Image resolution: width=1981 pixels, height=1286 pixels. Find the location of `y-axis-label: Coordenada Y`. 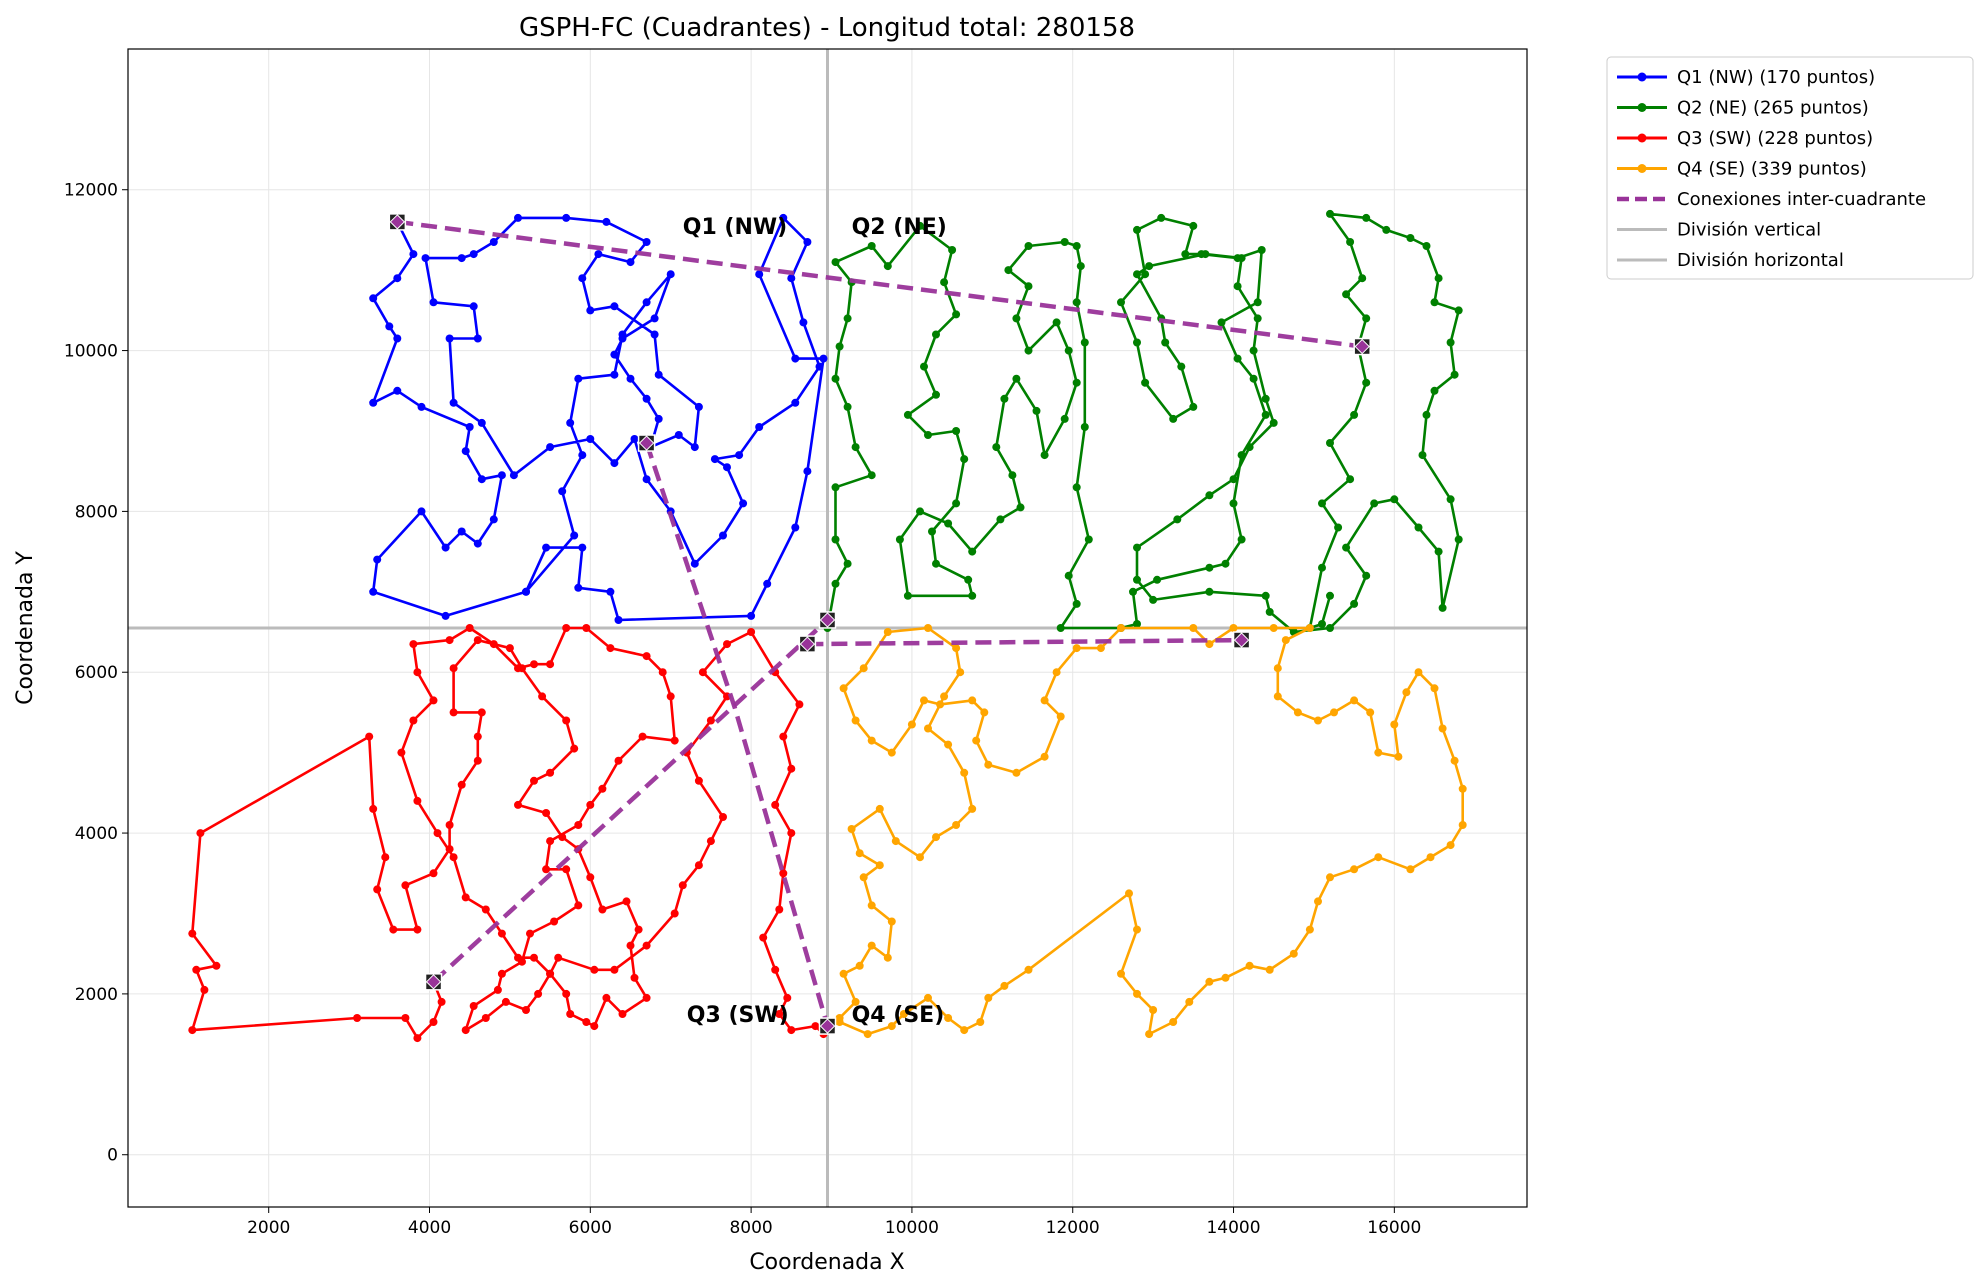

y-axis-label: Coordenada Y is located at coordinates (25, 628).